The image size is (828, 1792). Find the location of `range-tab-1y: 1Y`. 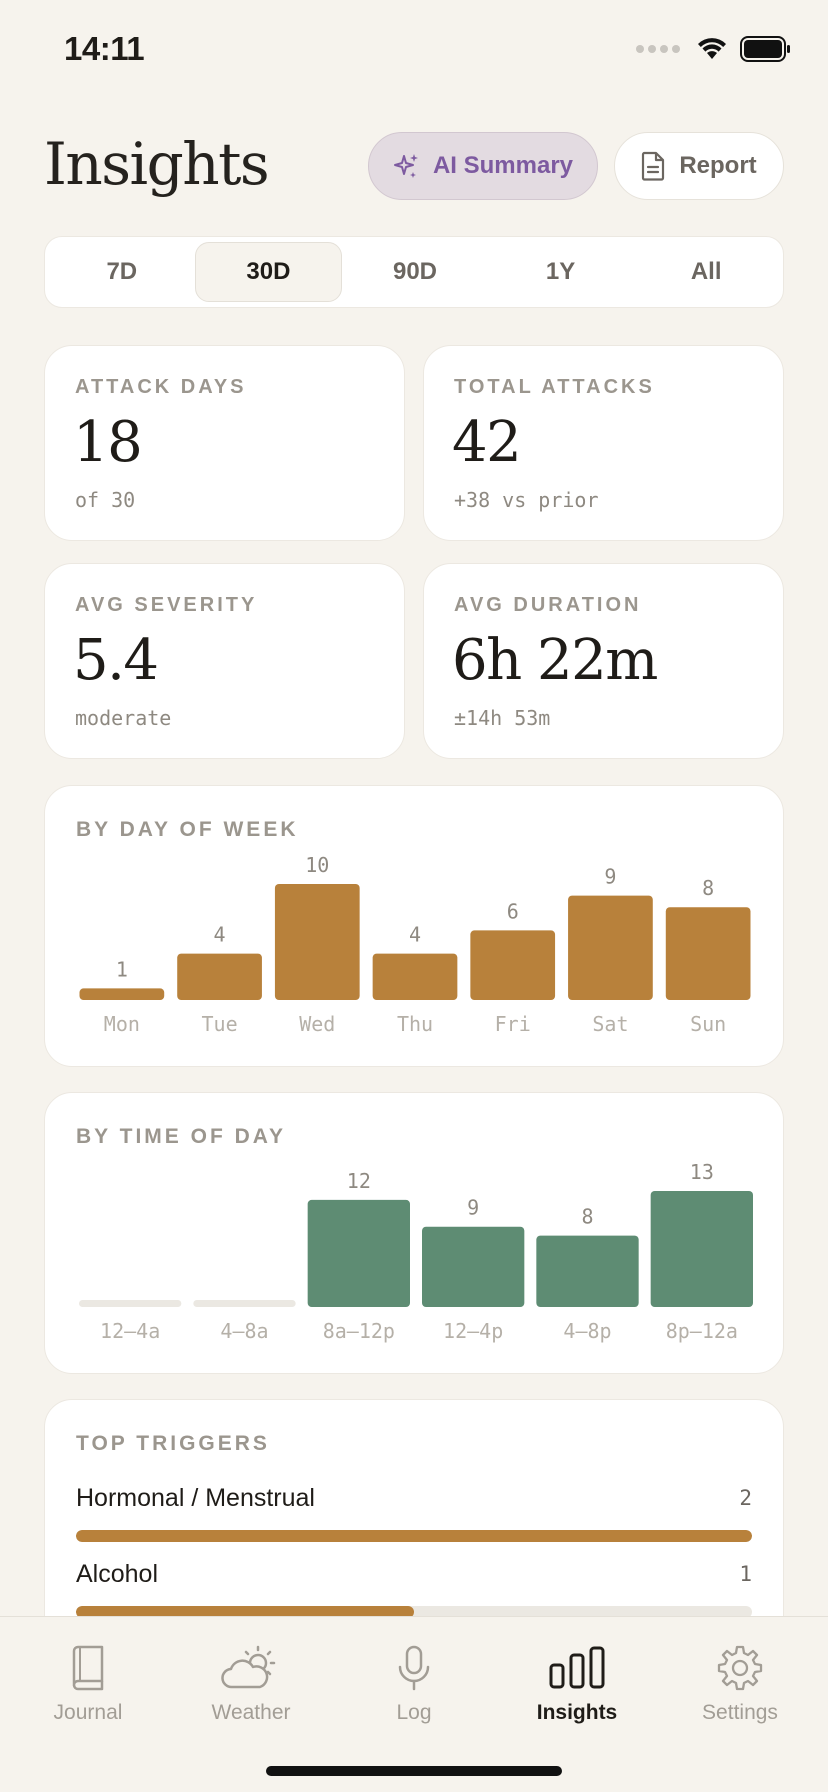

range-tab-1y: 1Y is located at coordinates (560, 271).